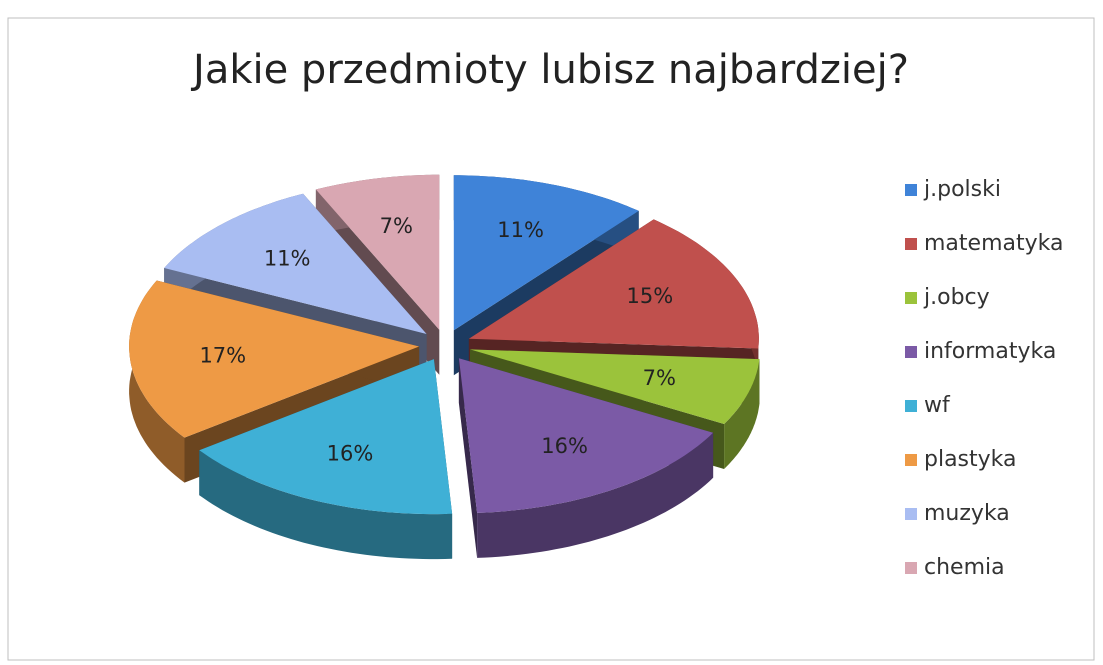 This screenshot has width=1103, height=665. What do you see at coordinates (993, 243) in the screenshot?
I see `legend-label: matematyka` at bounding box center [993, 243].